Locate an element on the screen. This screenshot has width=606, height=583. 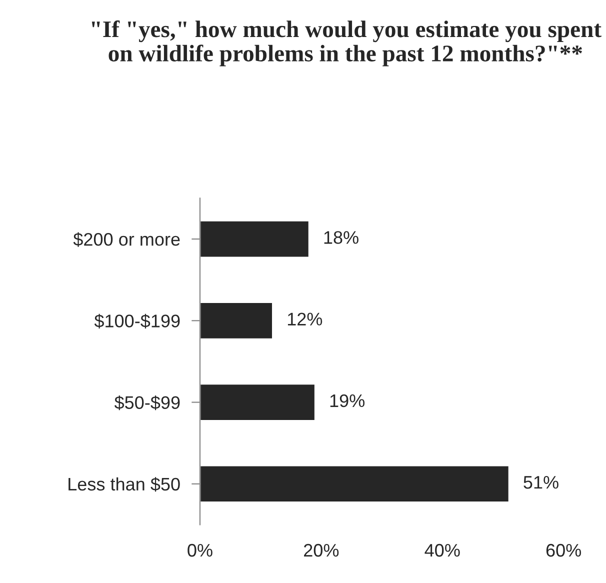
x-tick-label: 40% is located at coordinates (442, 550).